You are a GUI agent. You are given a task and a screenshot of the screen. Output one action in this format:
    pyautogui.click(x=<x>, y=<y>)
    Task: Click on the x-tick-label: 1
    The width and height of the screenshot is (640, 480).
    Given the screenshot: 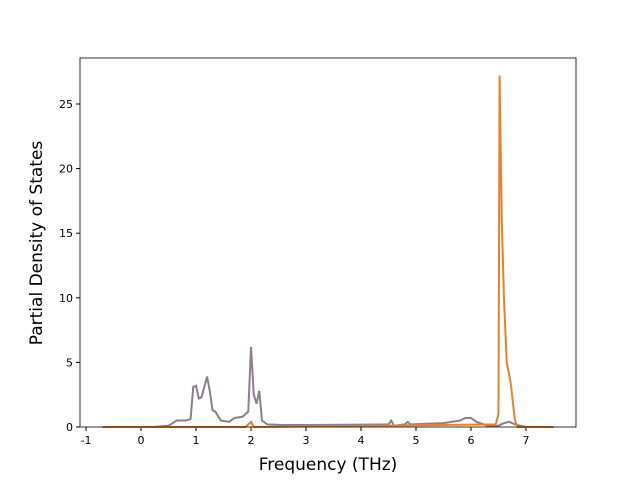 What is the action you would take?
    pyautogui.click(x=196, y=440)
    